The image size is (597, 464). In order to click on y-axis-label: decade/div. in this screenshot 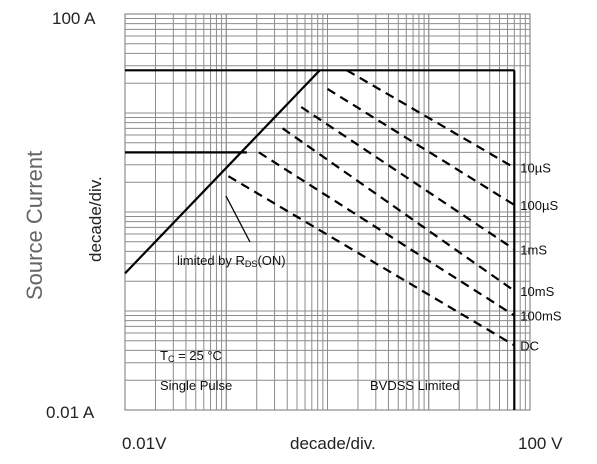, I will do `click(95, 219)`.